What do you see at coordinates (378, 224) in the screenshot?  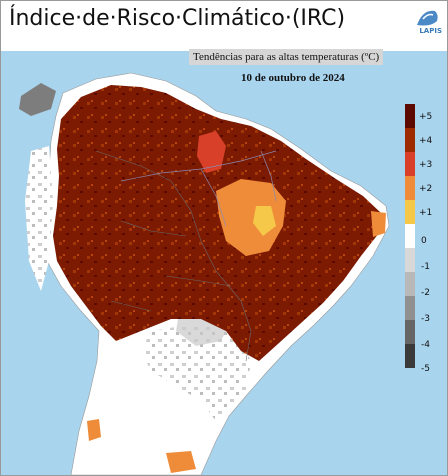 I see `hot-spot-east` at bounding box center [378, 224].